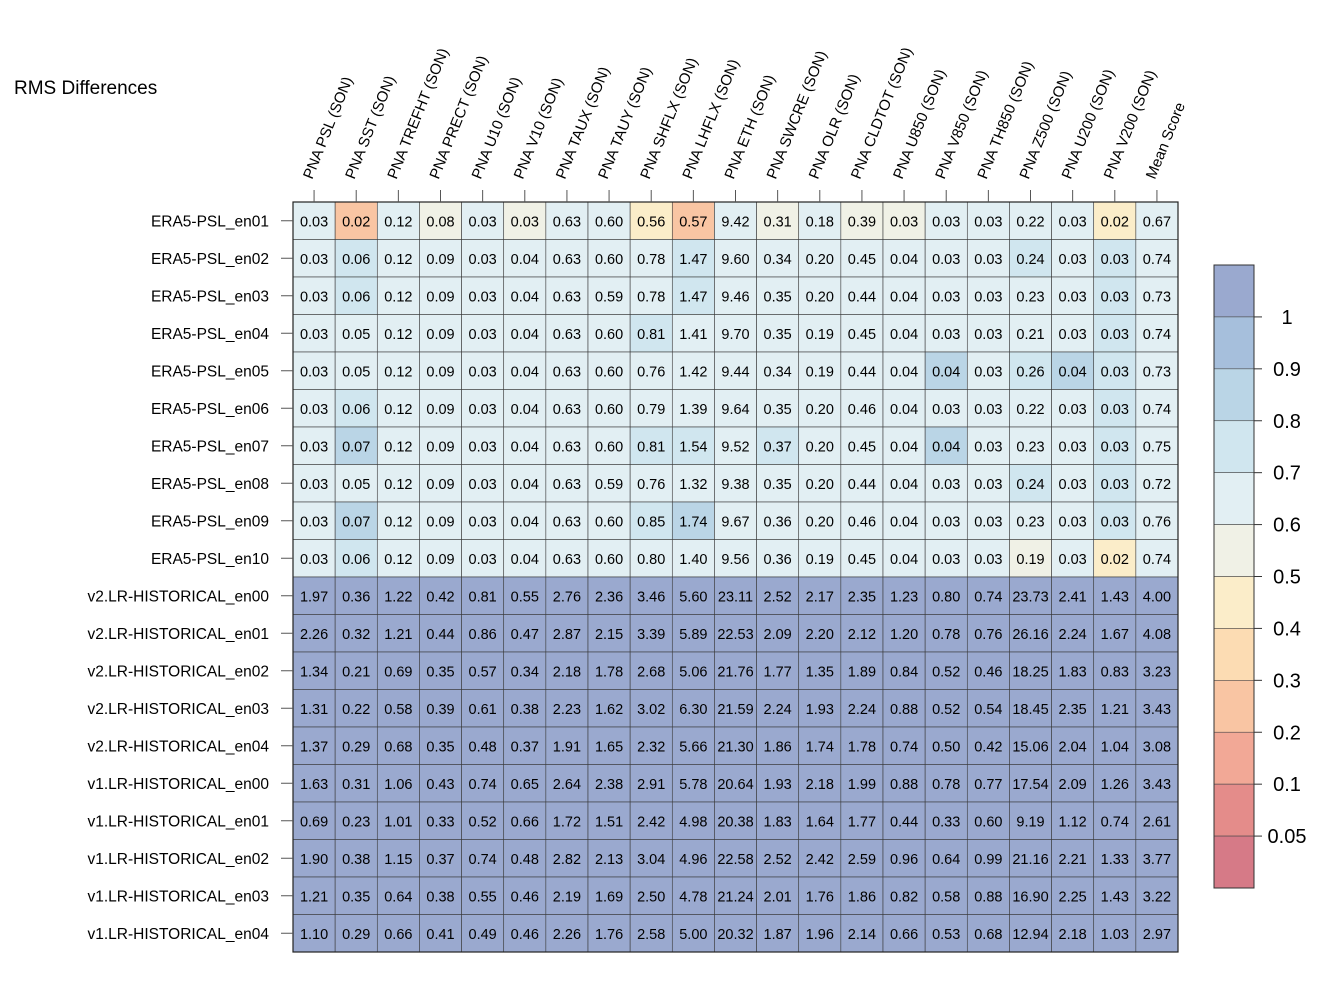  Describe the element at coordinates (862, 710) in the screenshot. I see `cell-value: 2.24` at that location.